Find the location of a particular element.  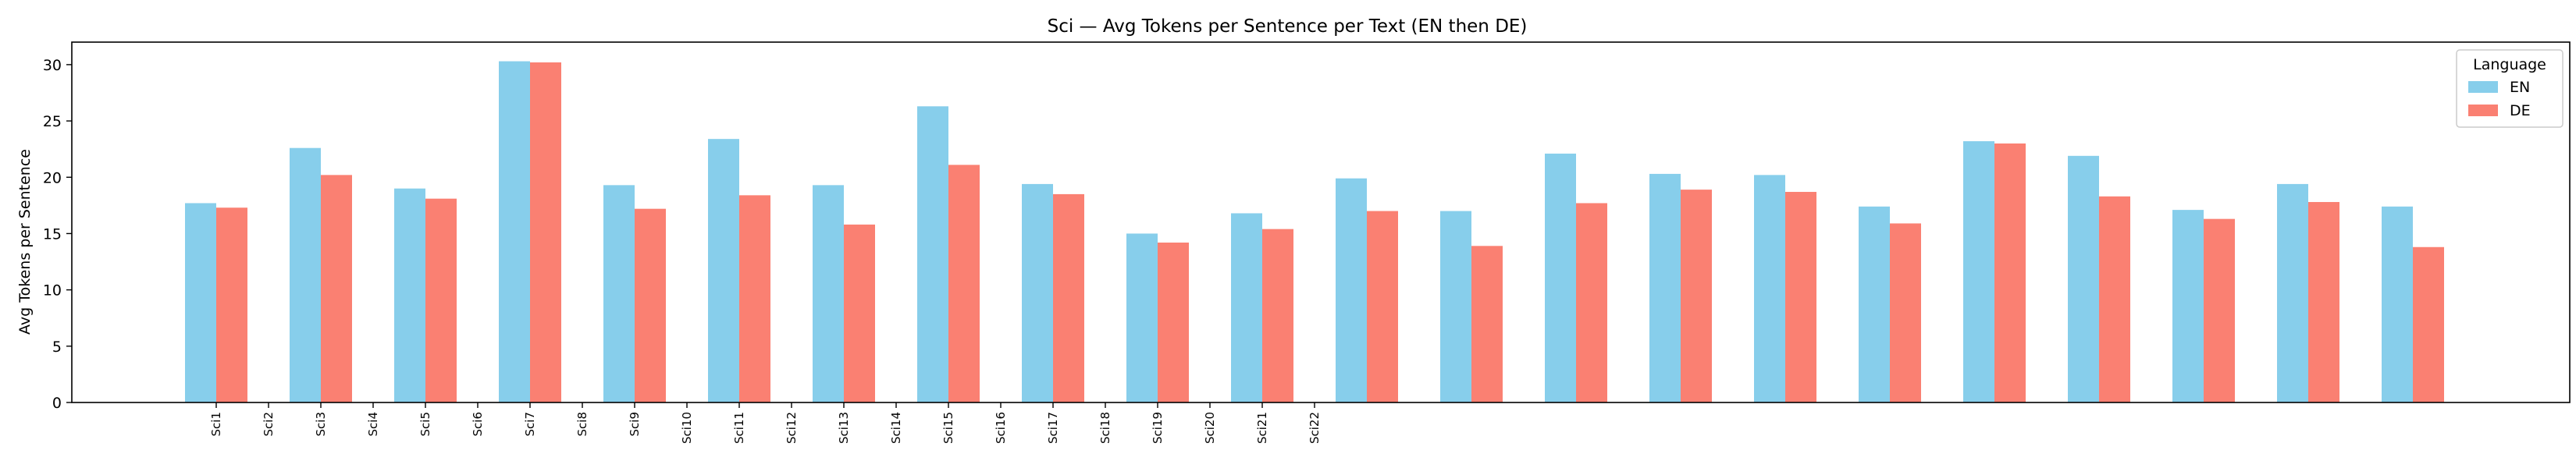

x-tick-label: Sci2 is located at coordinates (269, 424).